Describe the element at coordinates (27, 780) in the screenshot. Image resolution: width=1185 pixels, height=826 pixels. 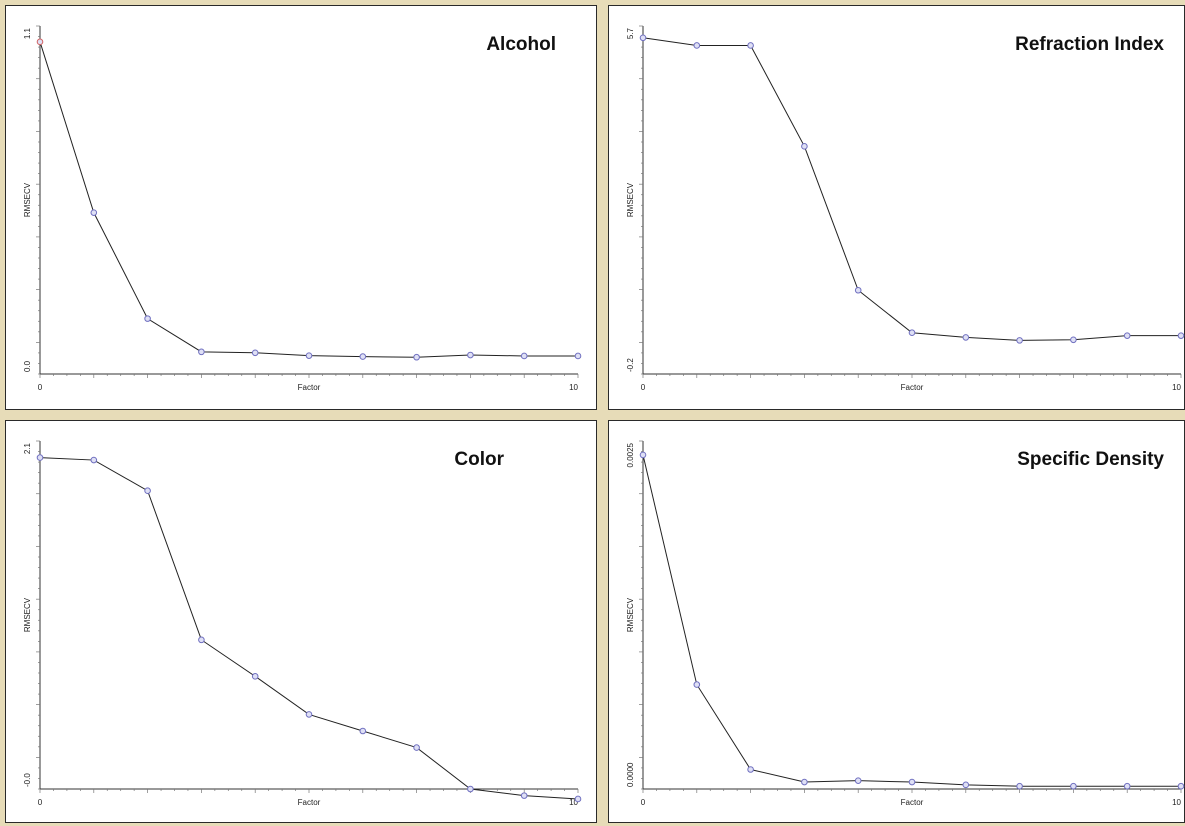
I see `y-tick-label: -0.0` at that location.